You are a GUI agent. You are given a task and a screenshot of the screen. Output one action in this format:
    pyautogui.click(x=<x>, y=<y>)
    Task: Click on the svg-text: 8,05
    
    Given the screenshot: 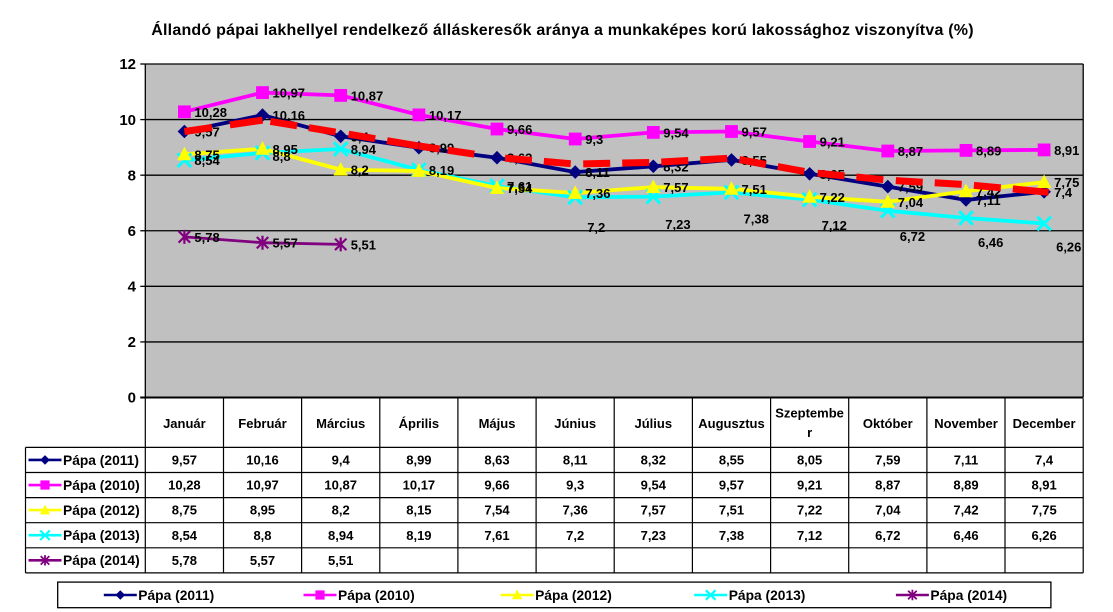 What is the action you would take?
    pyautogui.click(x=809, y=459)
    